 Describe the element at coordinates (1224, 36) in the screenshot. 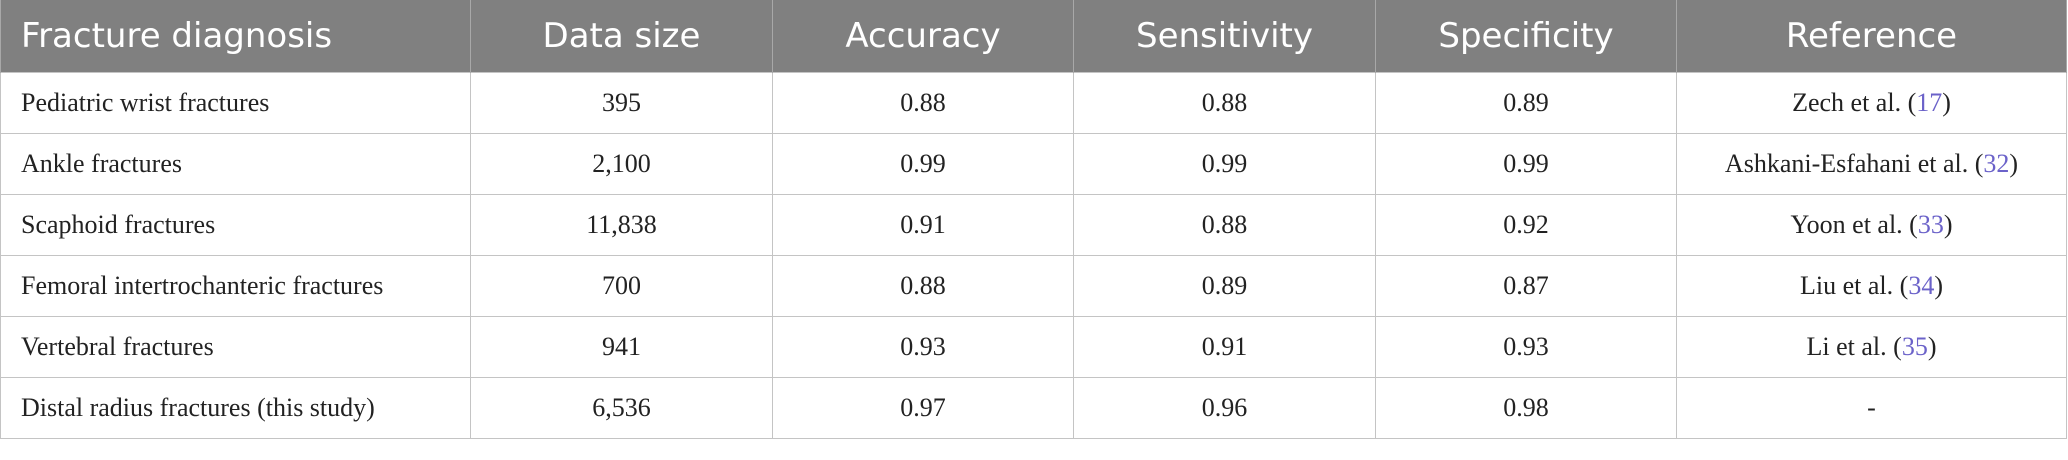

I see `header-sensitivity: Sensitivity` at that location.